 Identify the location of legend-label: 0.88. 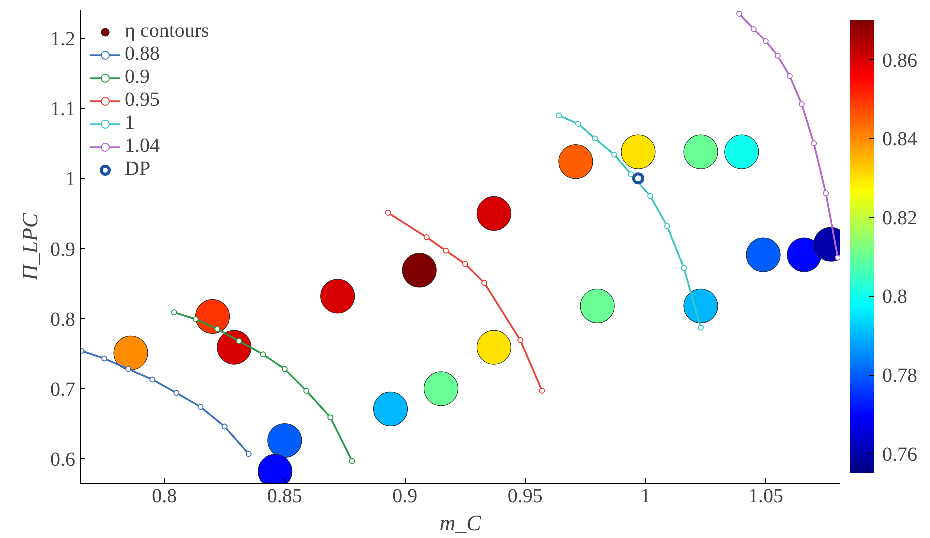
(142, 54).